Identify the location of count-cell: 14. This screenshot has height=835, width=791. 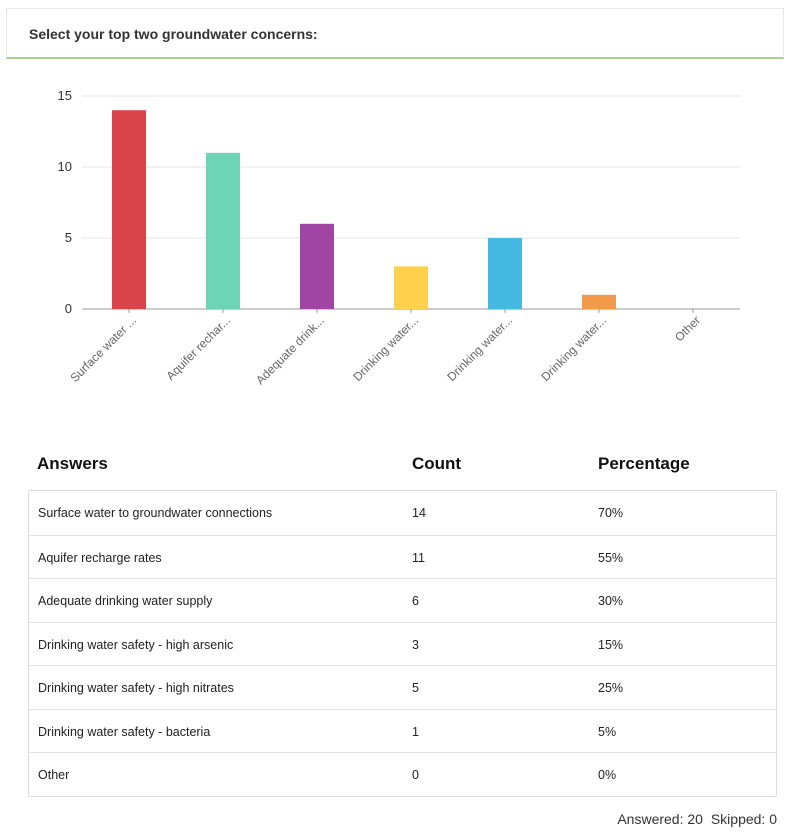
(419, 513).